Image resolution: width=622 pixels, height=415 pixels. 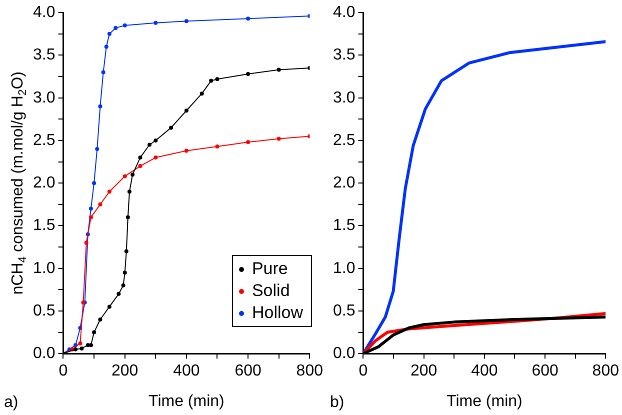 What do you see at coordinates (277, 313) in the screenshot?
I see `legend-label: Hollow` at bounding box center [277, 313].